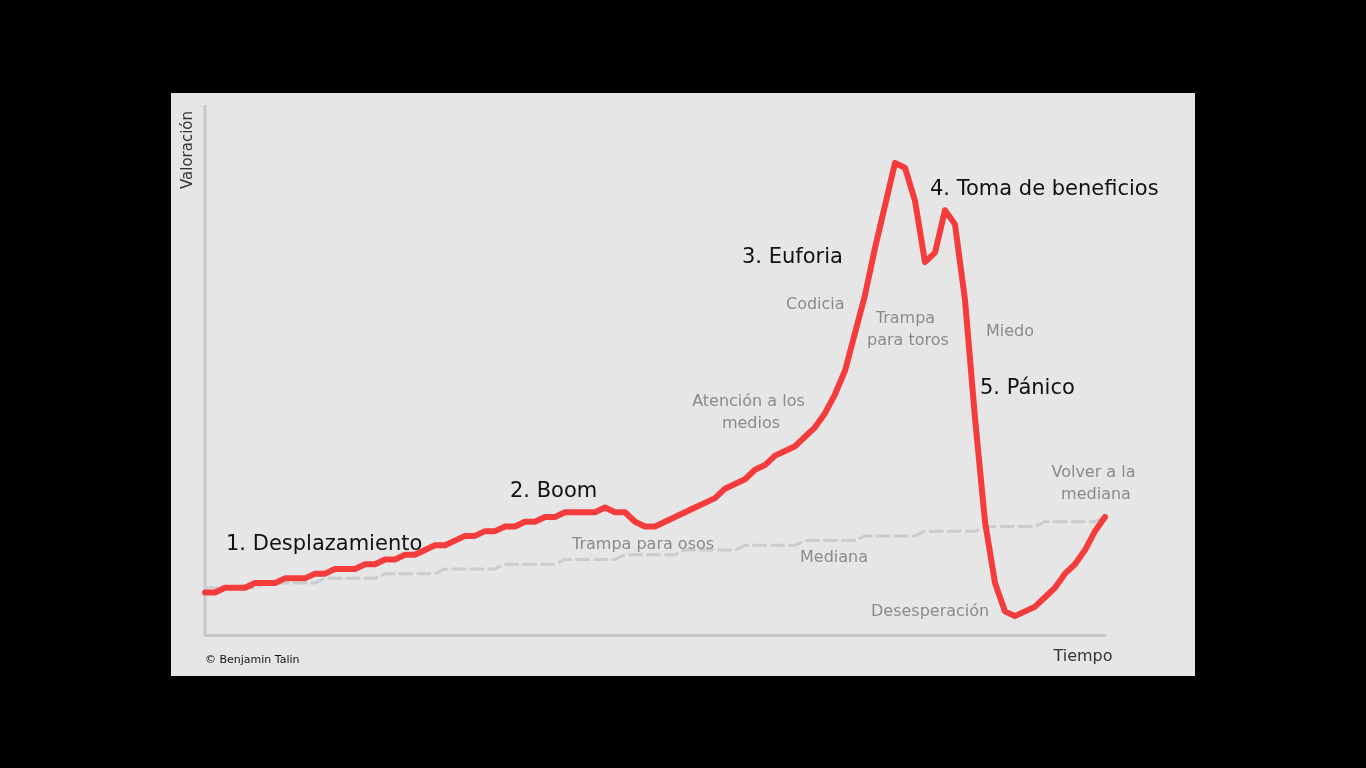  What do you see at coordinates (1096, 482) in the screenshot?
I see `annotation: Volver a la mediana` at bounding box center [1096, 482].